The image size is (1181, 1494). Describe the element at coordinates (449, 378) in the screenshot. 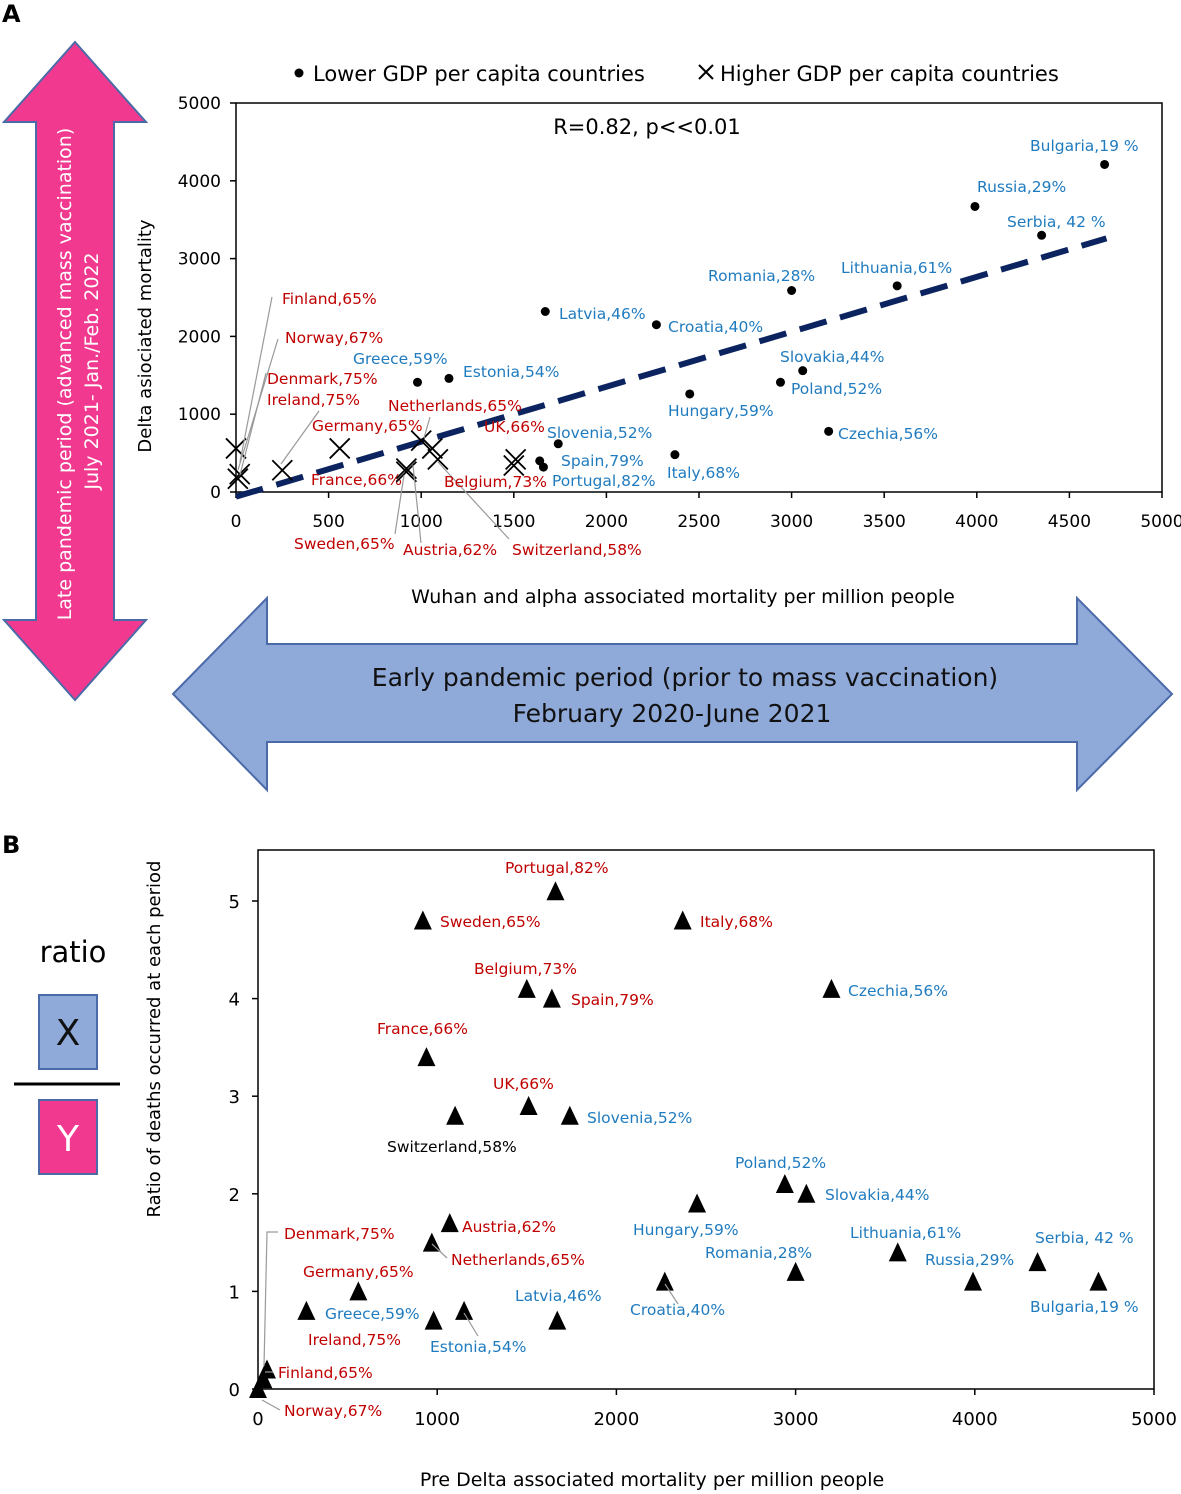

I see `point-estonia` at that location.